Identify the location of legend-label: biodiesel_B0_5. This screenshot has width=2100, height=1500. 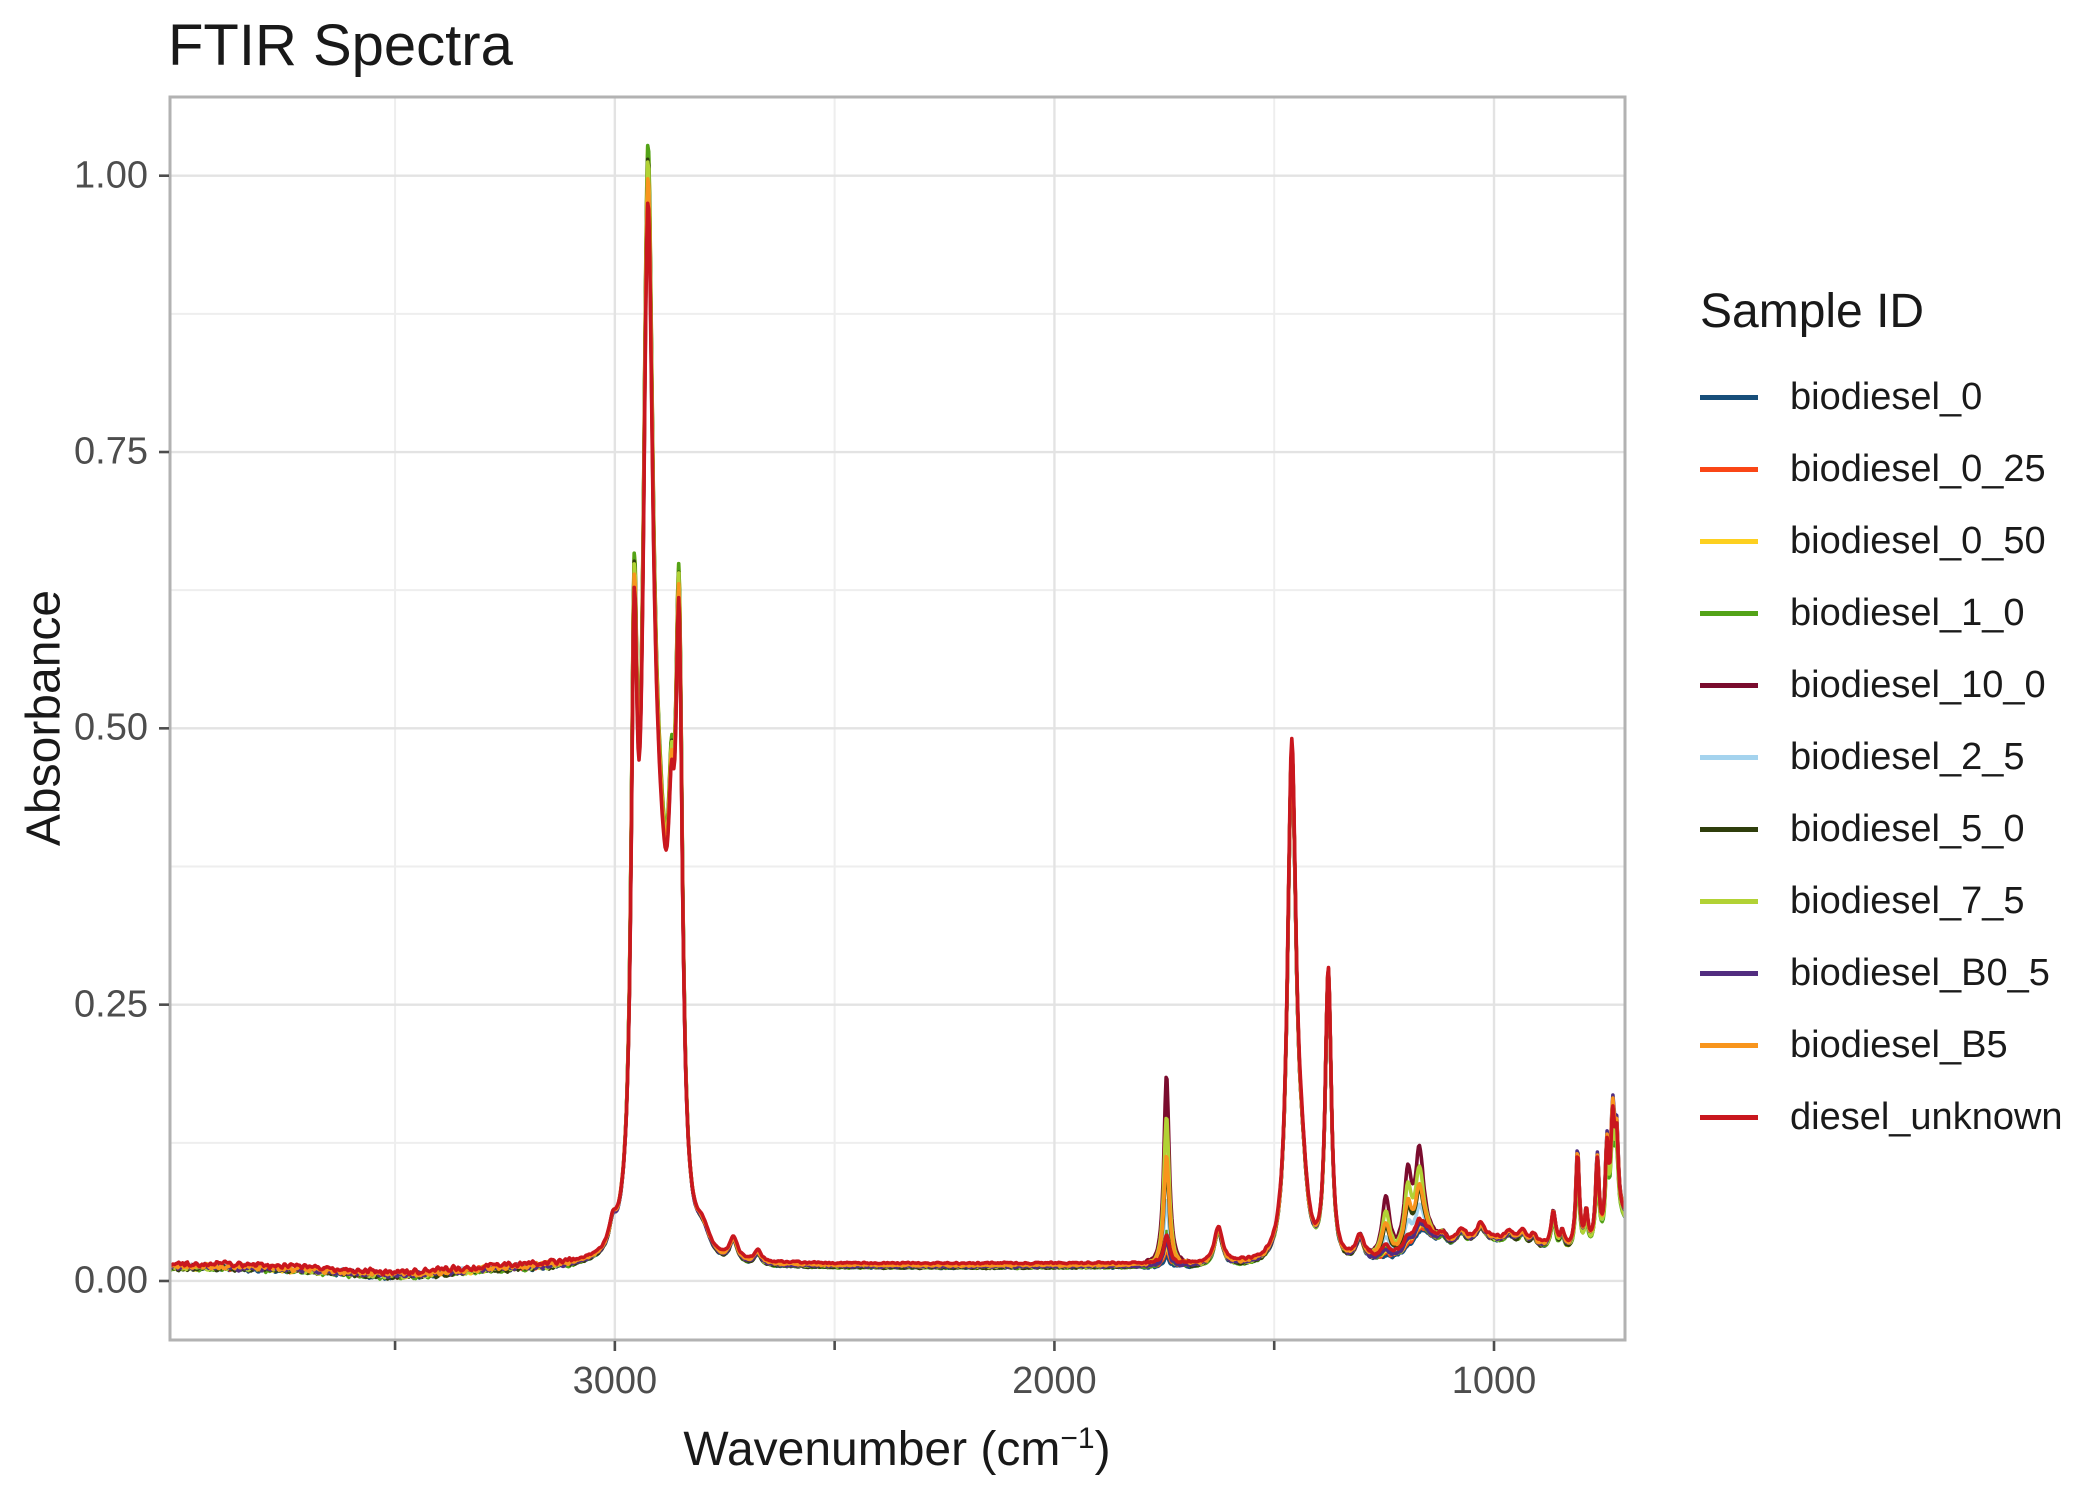
(1920, 972).